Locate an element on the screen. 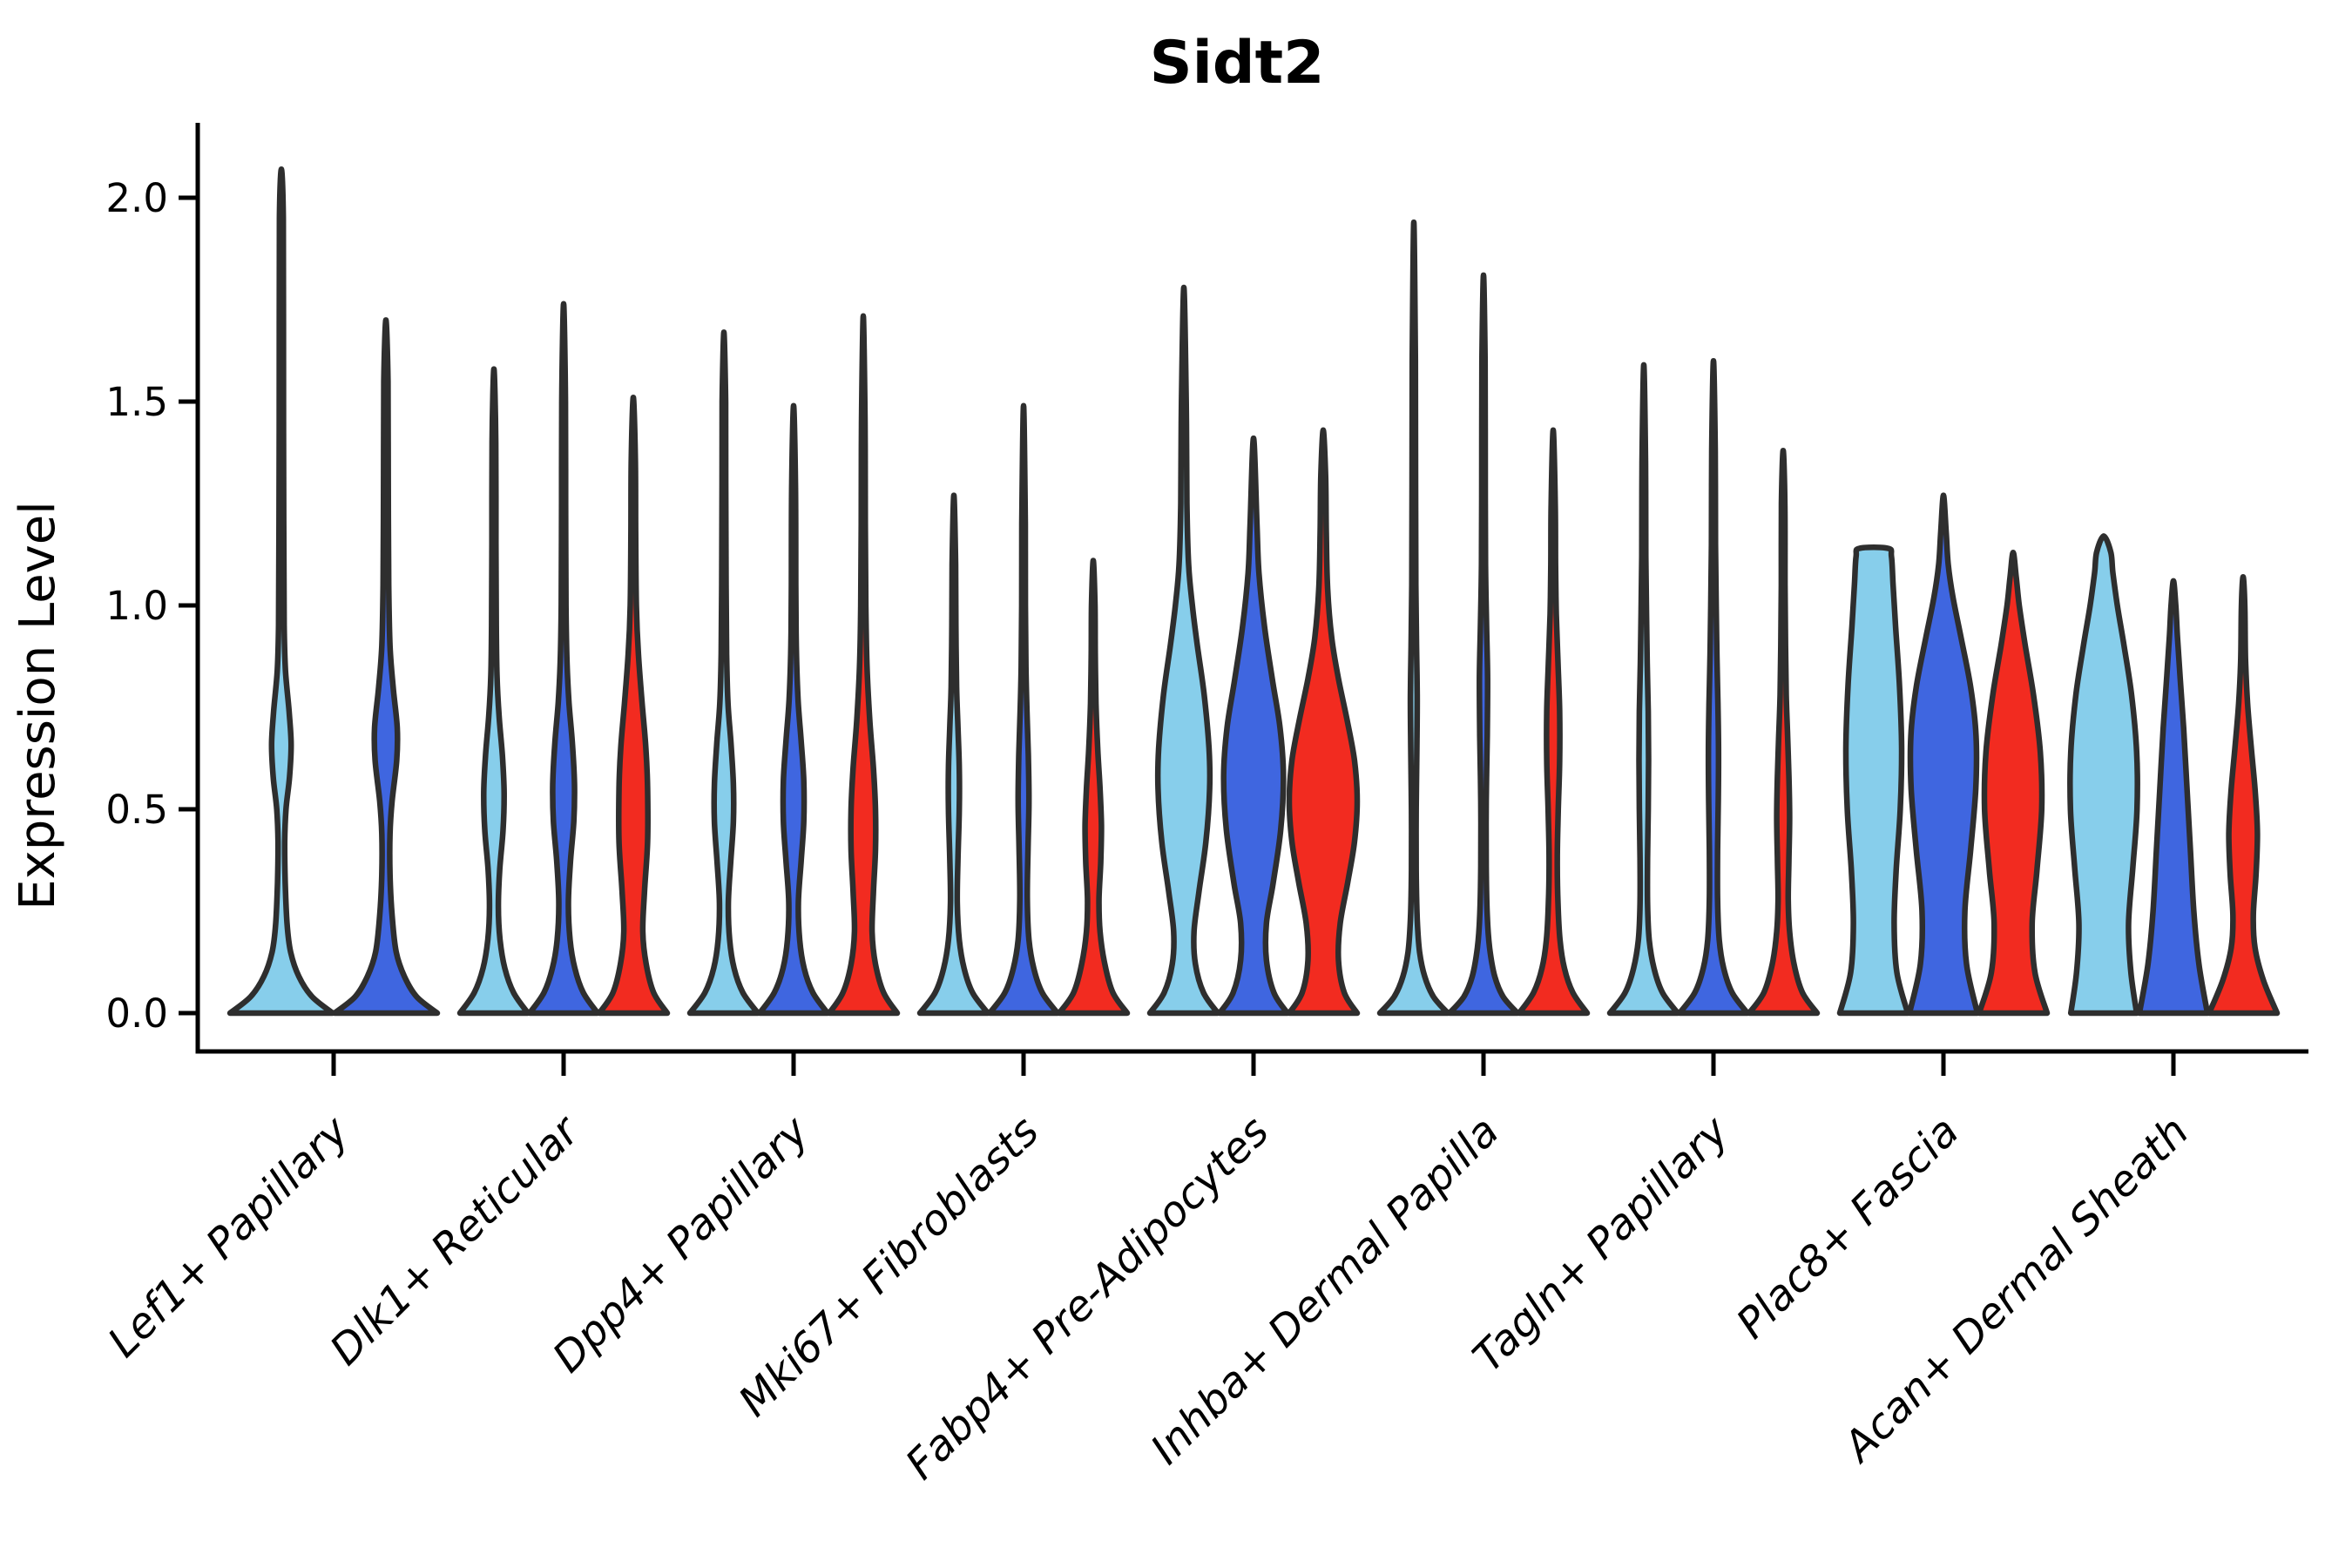 Image resolution: width=2352 pixels, height=1568 pixels. y-axis-ticks: 0.0 0.5 1.0 1.5 2.0 is located at coordinates (151, 606).